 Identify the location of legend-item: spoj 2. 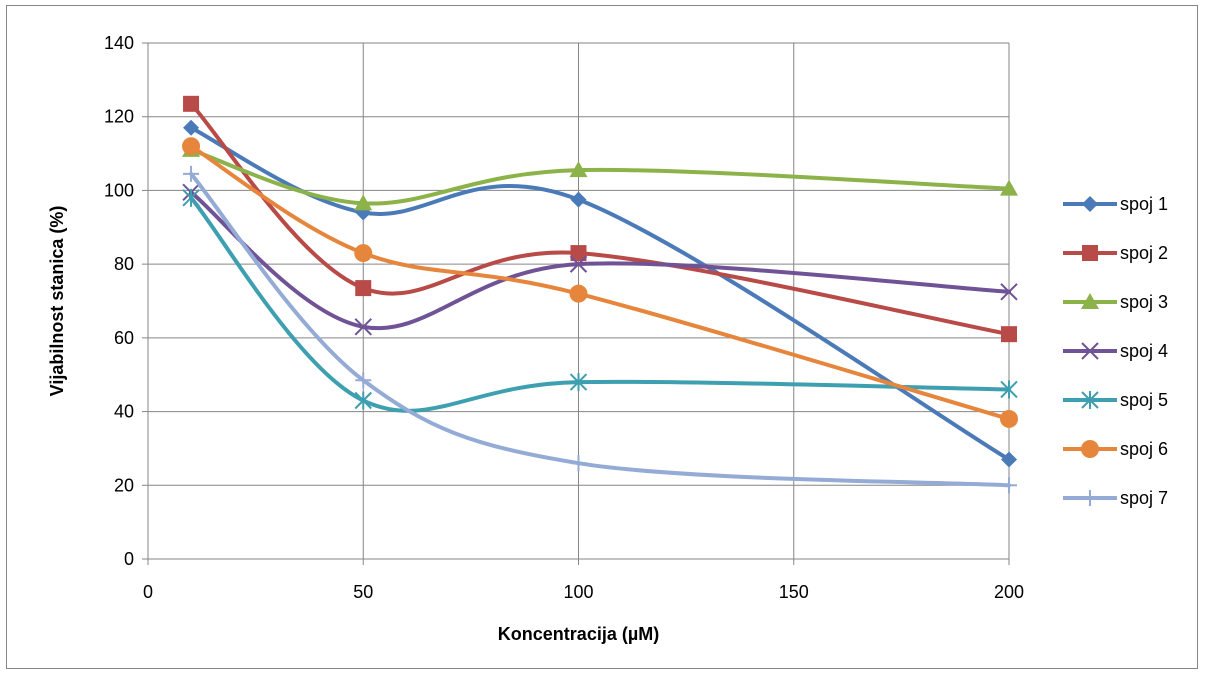
(1115, 253).